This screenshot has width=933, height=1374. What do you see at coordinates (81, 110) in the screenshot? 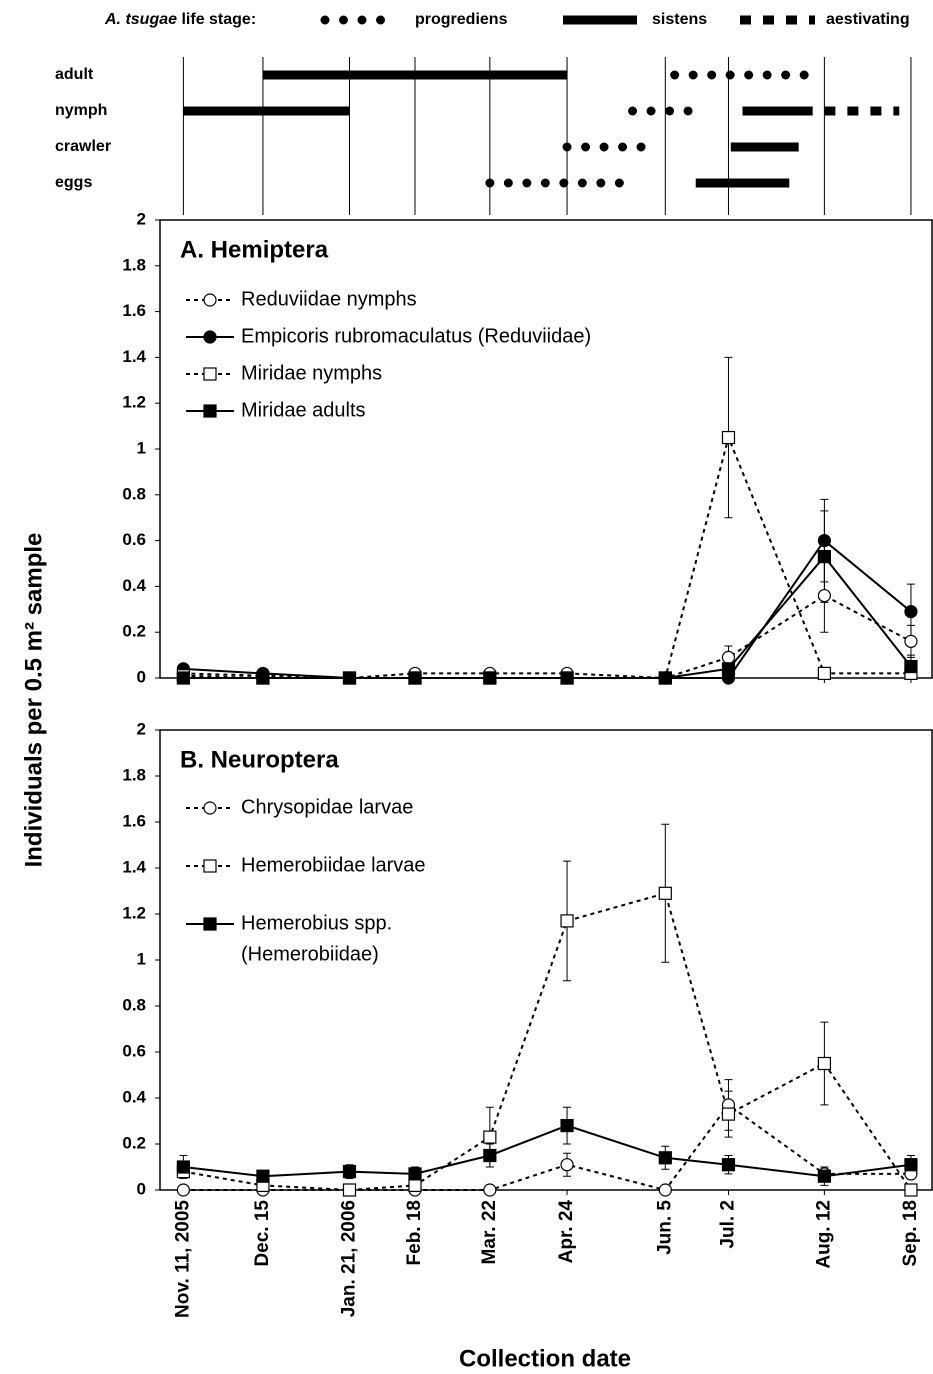
I see `stage-label: nymph` at bounding box center [81, 110].